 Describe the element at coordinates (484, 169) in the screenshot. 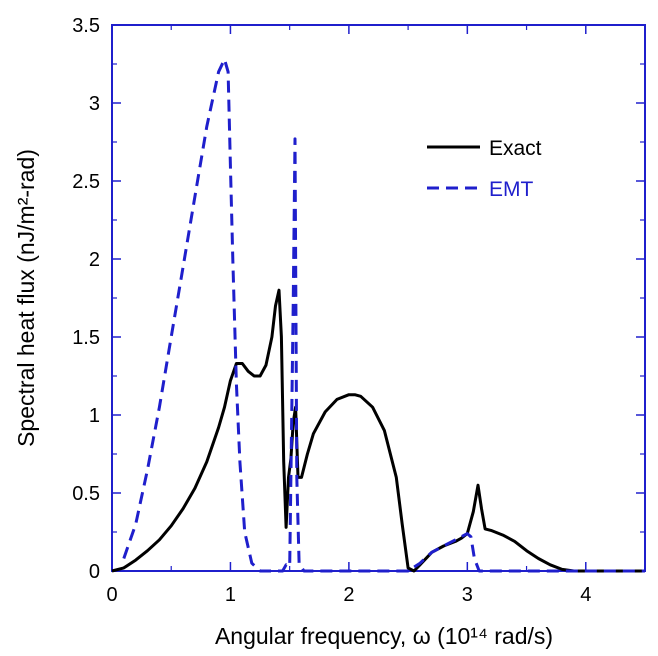

I see `legend: Exact EMT` at that location.